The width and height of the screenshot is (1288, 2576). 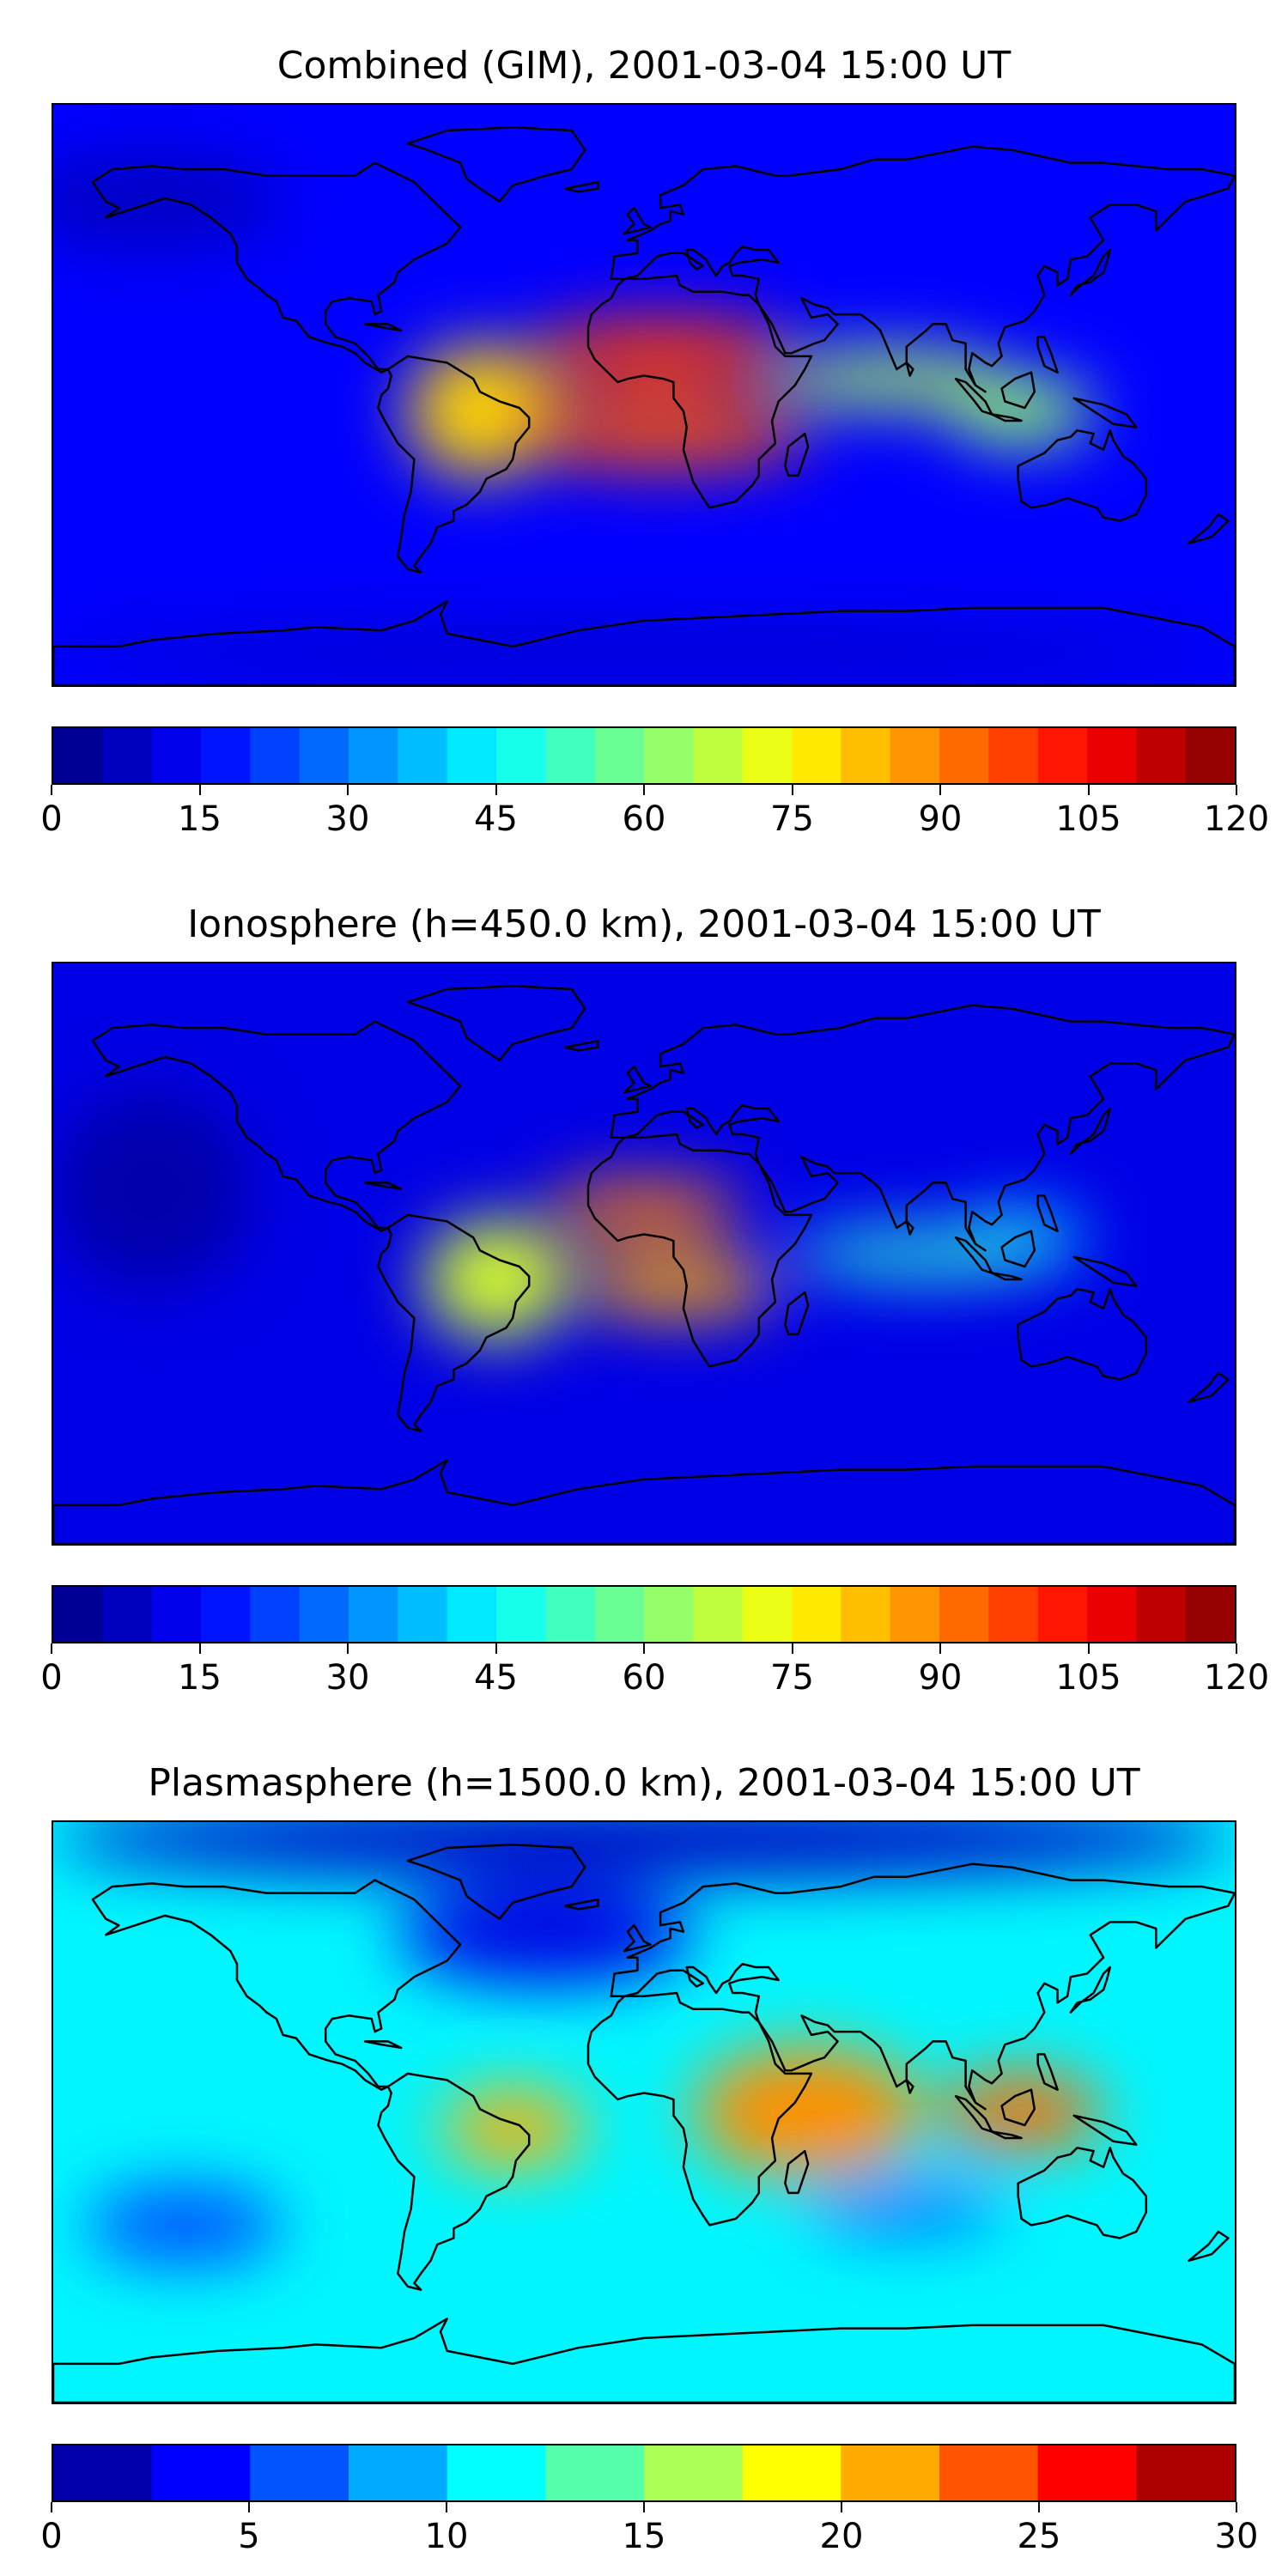 What do you see at coordinates (644, 66) in the screenshot?
I see `chart-title: Combined (GIM), 2001-03-04 15:00 UT` at bounding box center [644, 66].